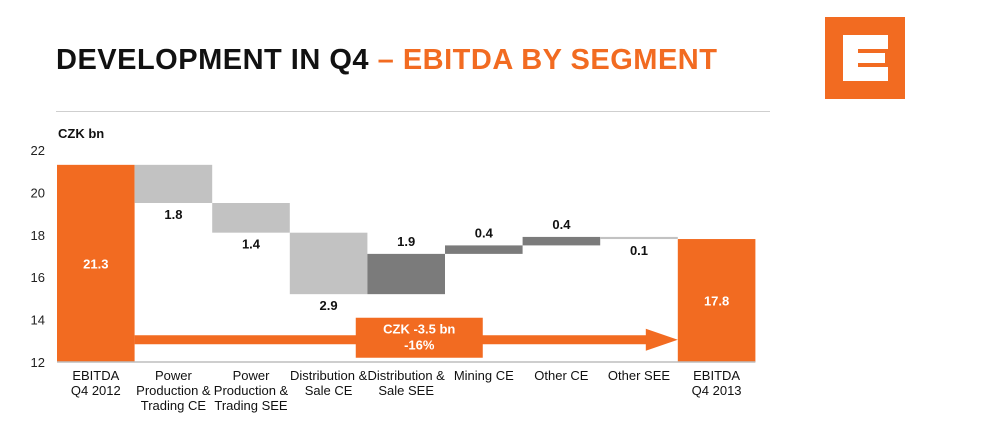 The width and height of the screenshot is (1007, 422). I want to click on x-tick-label: Other CE, so click(561, 375).